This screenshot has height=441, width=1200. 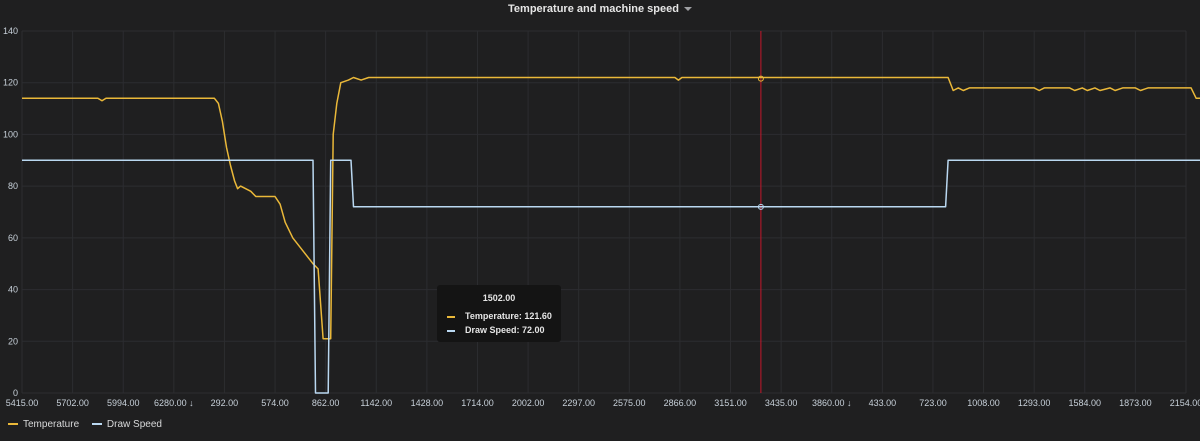 I want to click on panel-title: Temperature and machine speed, so click(x=600, y=9).